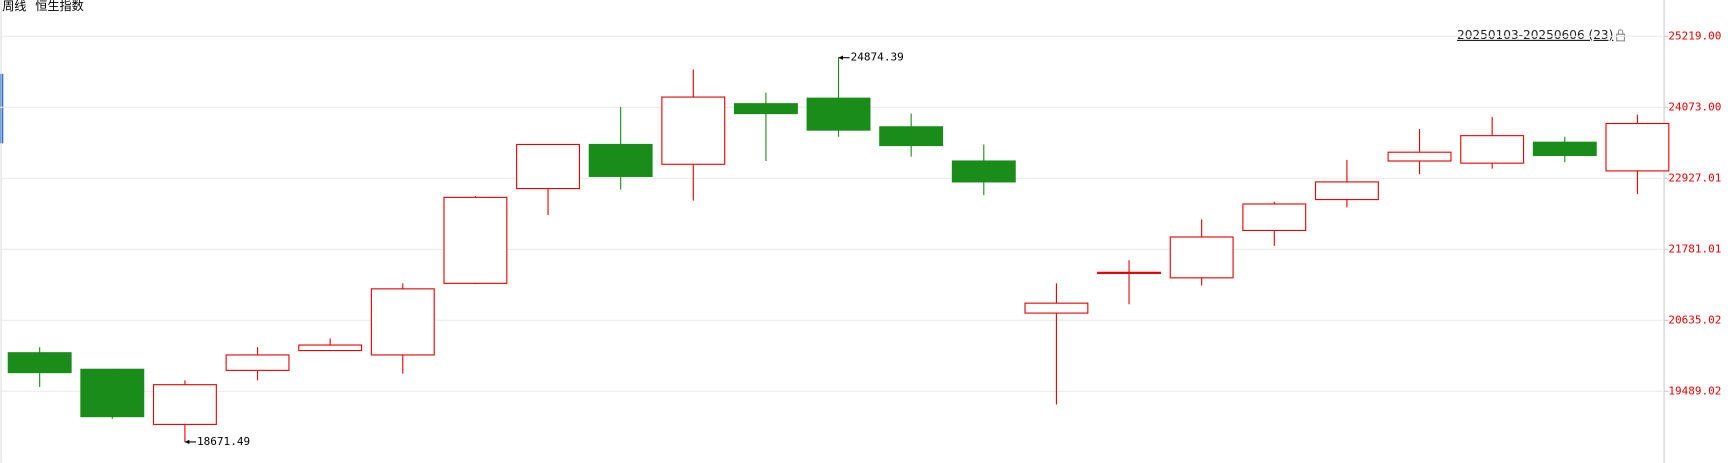  What do you see at coordinates (1694, 390) in the screenshot?
I see `y-tick-label: 19489.02` at bounding box center [1694, 390].